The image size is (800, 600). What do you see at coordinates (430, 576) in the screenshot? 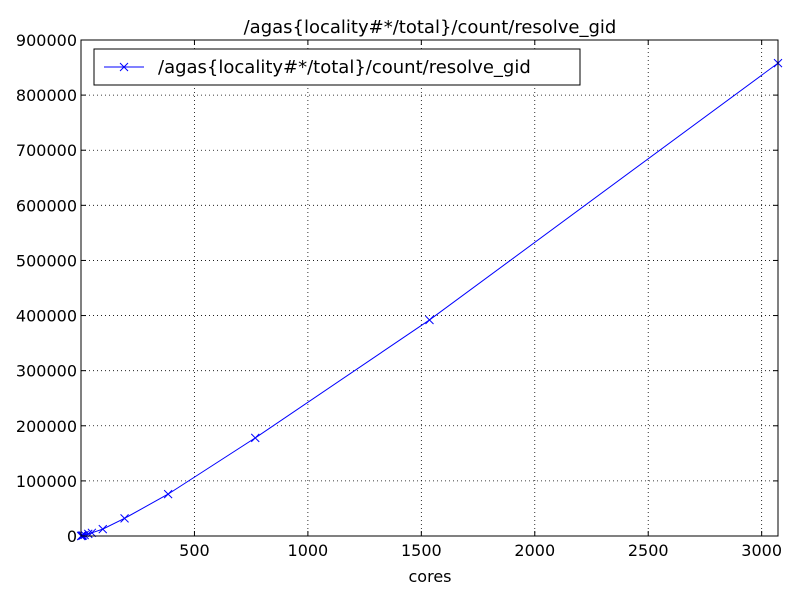
I see `x-axis-label: cores` at bounding box center [430, 576].